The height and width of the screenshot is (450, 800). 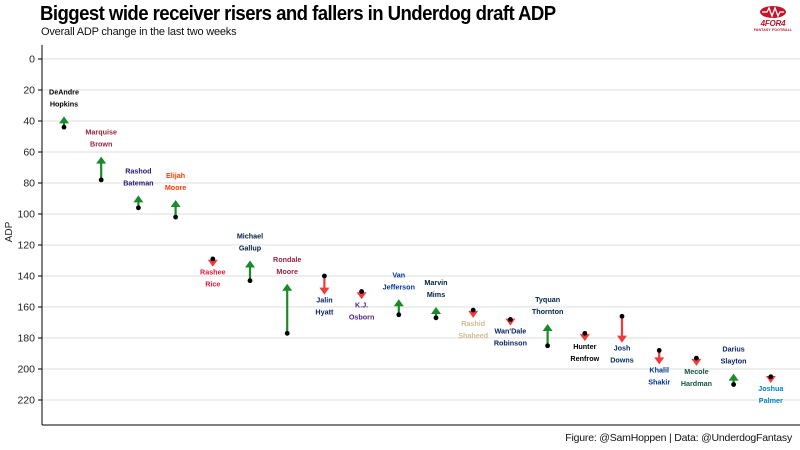 I want to click on player-last-name: Renfrow, so click(x=584, y=358).